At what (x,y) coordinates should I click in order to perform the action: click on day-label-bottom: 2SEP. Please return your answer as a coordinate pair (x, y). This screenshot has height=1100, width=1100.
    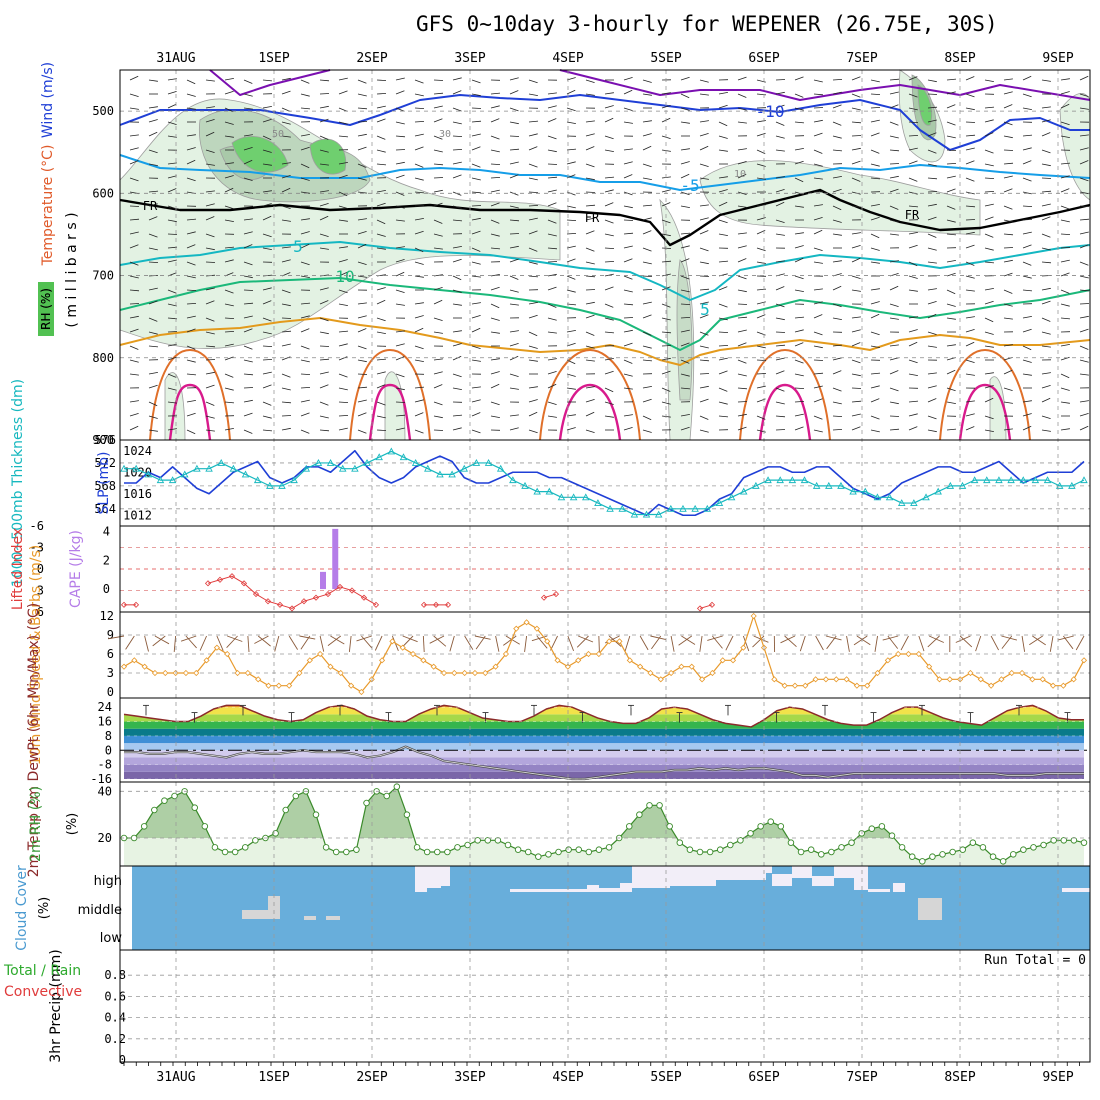
    Looking at the image, I should click on (371, 1077).